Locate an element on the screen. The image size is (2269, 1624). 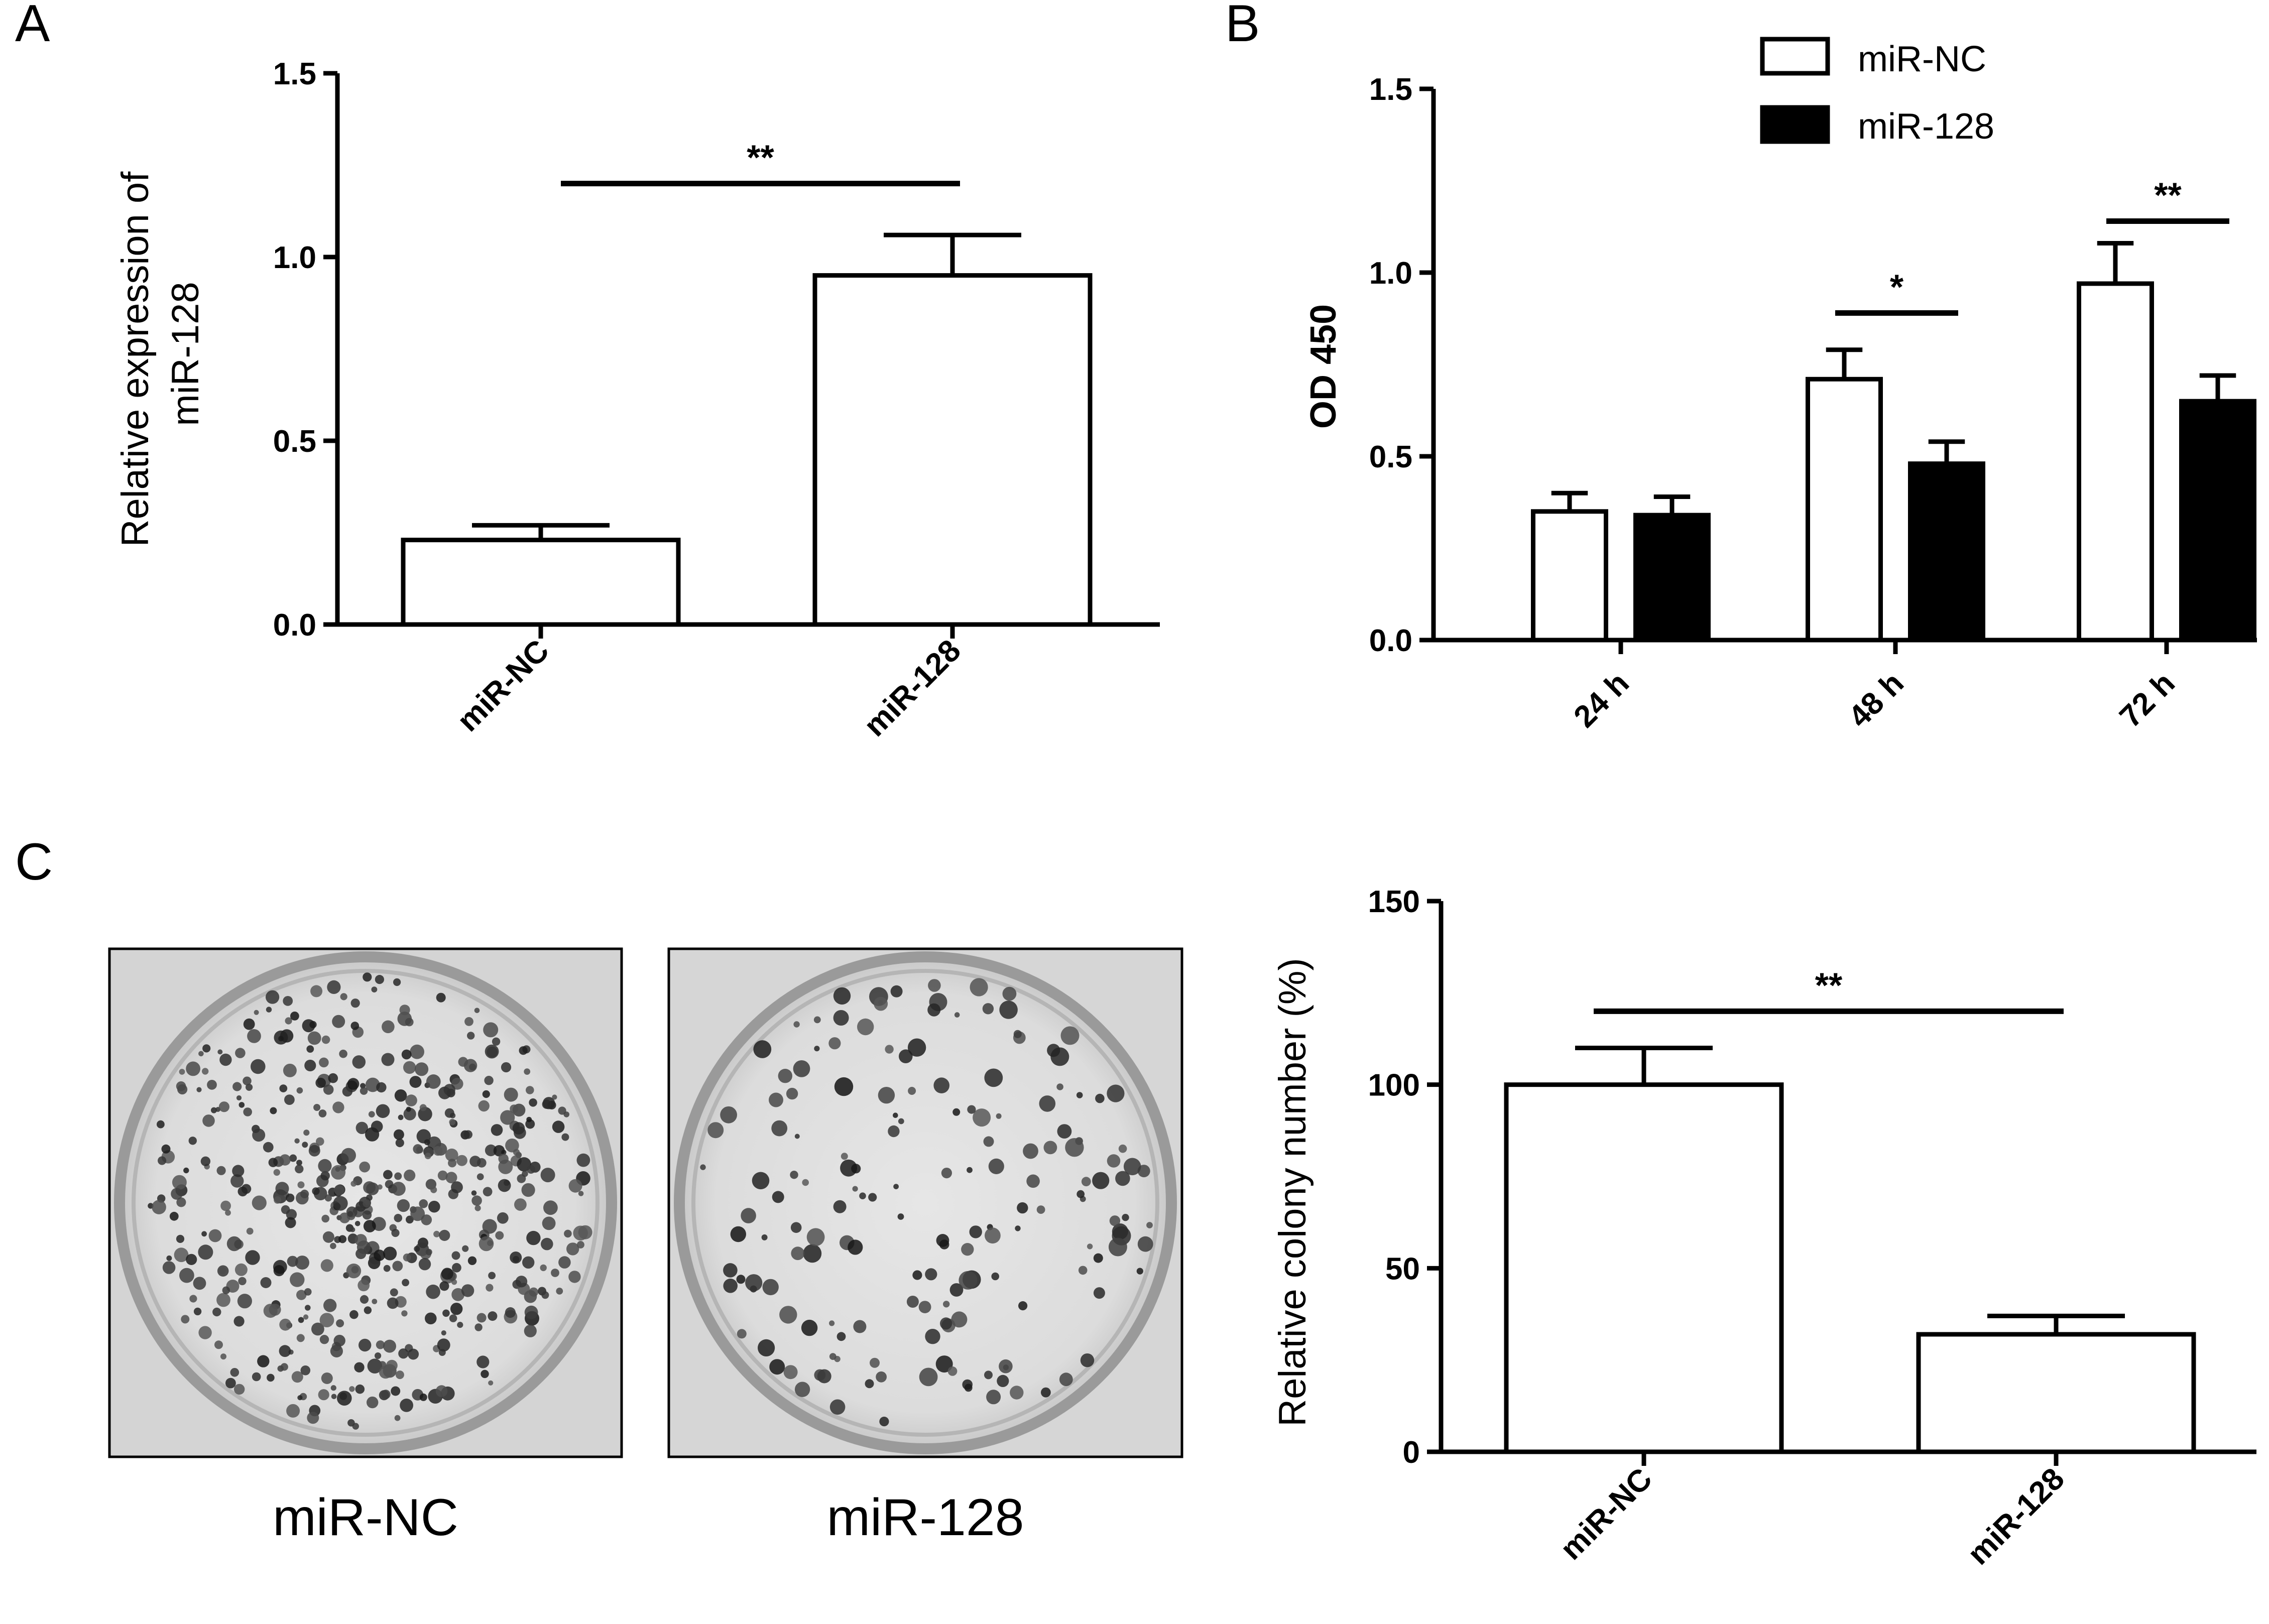
chart-c-bar-mir-nc is located at coordinates (1644, 1268).